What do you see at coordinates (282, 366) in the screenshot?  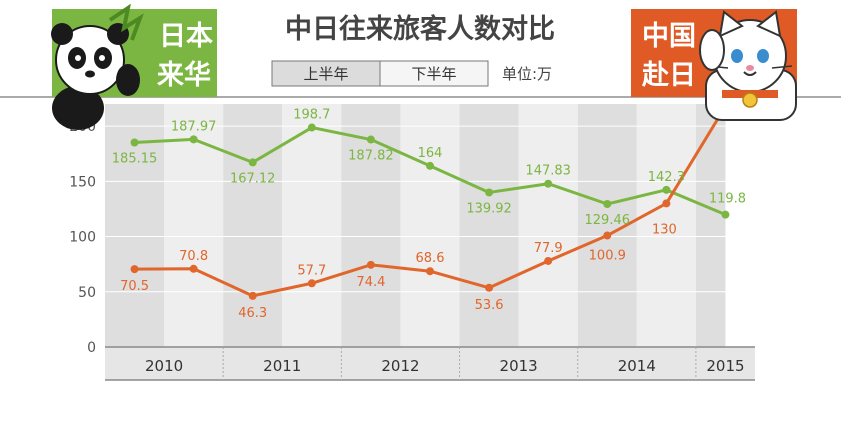 I see `x-tick-label: 2011` at bounding box center [282, 366].